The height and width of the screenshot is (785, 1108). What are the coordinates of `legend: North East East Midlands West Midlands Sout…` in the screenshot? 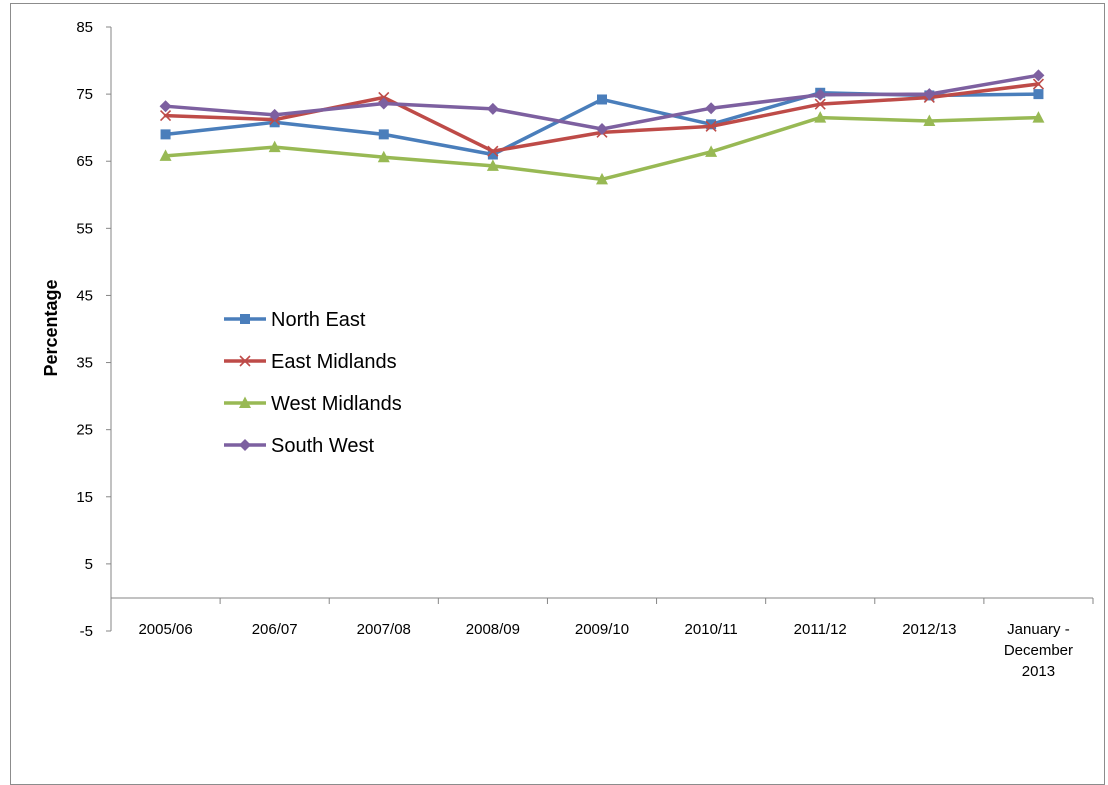 It's located at (313, 383).